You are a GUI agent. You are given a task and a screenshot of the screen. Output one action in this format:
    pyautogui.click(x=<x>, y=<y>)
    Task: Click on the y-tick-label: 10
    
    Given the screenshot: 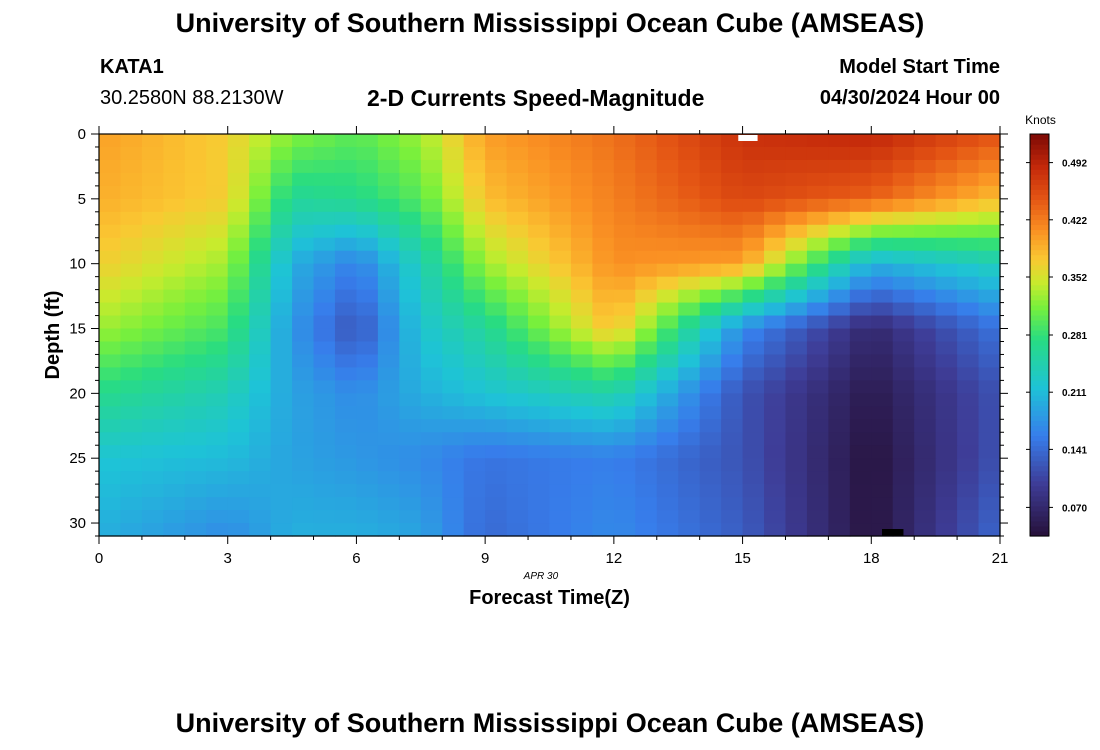 What is the action you would take?
    pyautogui.click(x=77, y=264)
    